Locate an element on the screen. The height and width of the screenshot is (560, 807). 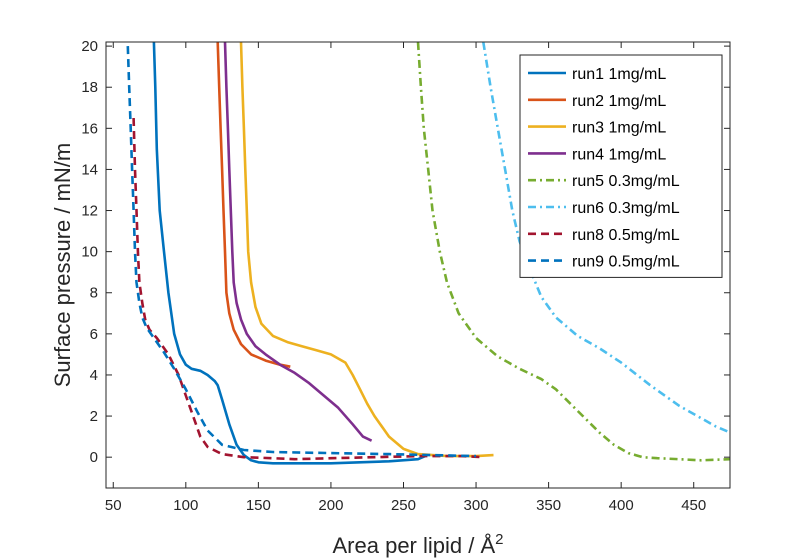
y-tick-label: 20 is located at coordinates (89, 46).